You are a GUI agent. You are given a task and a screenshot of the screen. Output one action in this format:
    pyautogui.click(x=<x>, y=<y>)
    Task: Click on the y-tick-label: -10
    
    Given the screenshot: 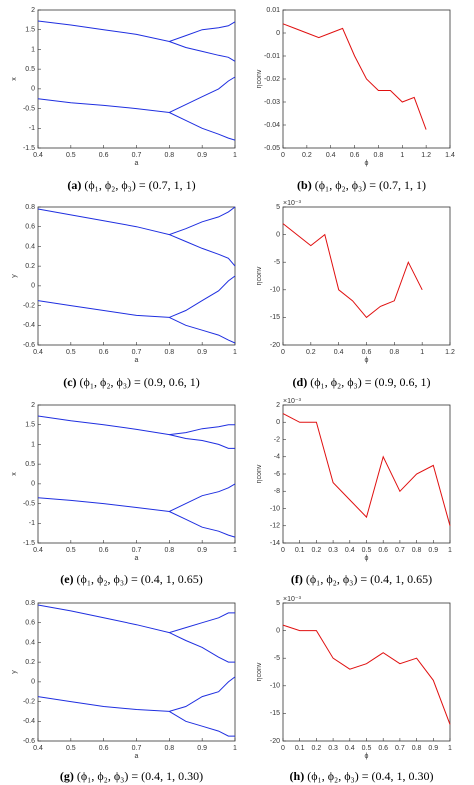 What is the action you would take?
    pyautogui.click(x=275, y=508)
    